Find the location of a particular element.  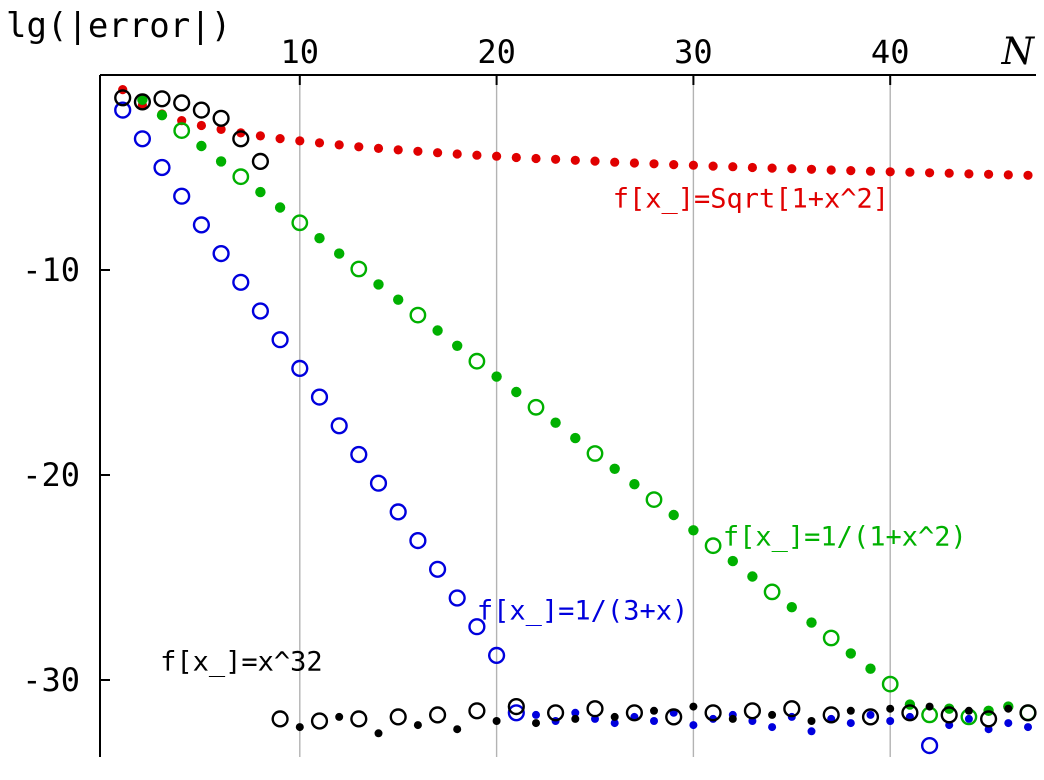

series-label: f[x_]=1/(3+x) is located at coordinates (582, 610).